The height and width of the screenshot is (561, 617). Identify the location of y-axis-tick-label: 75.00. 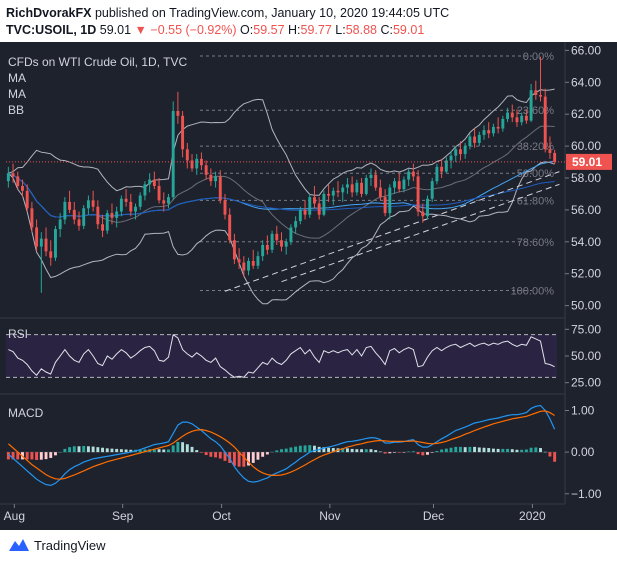
(586, 329).